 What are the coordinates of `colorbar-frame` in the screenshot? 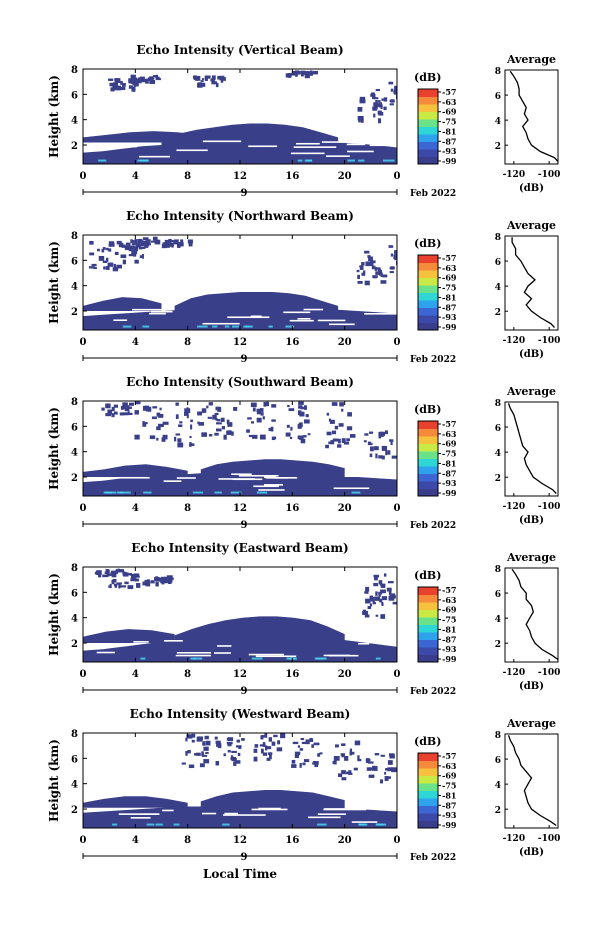 It's located at (428, 458).